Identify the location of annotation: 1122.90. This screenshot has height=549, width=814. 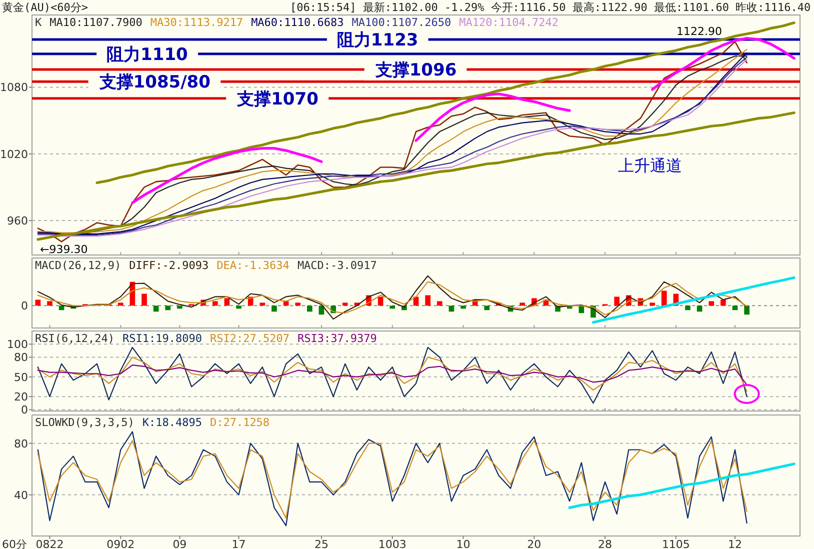
(699, 31).